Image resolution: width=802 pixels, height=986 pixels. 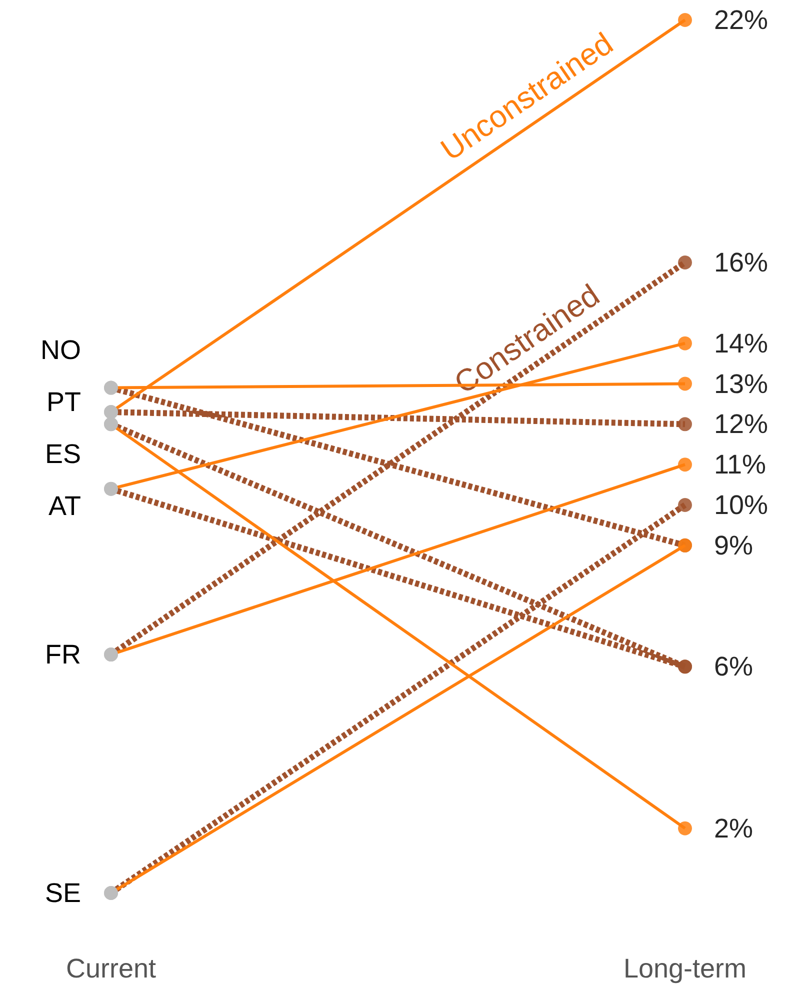 What do you see at coordinates (62, 893) in the screenshot?
I see `annotation: SE` at bounding box center [62, 893].